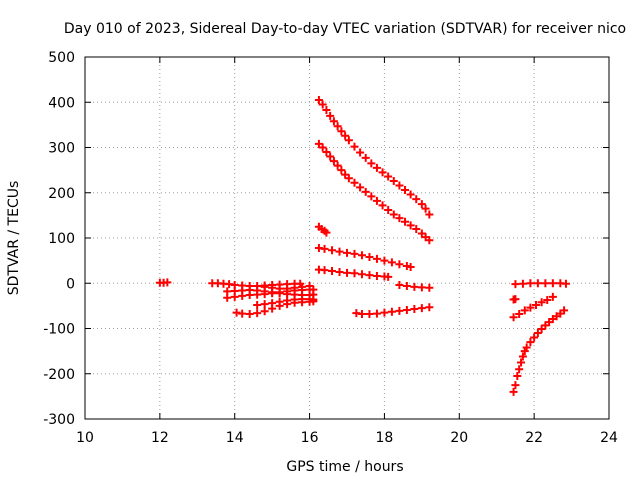 The image size is (640, 480). What do you see at coordinates (61, 194) in the screenshot?
I see `y-tick-label: 200` at bounding box center [61, 194].